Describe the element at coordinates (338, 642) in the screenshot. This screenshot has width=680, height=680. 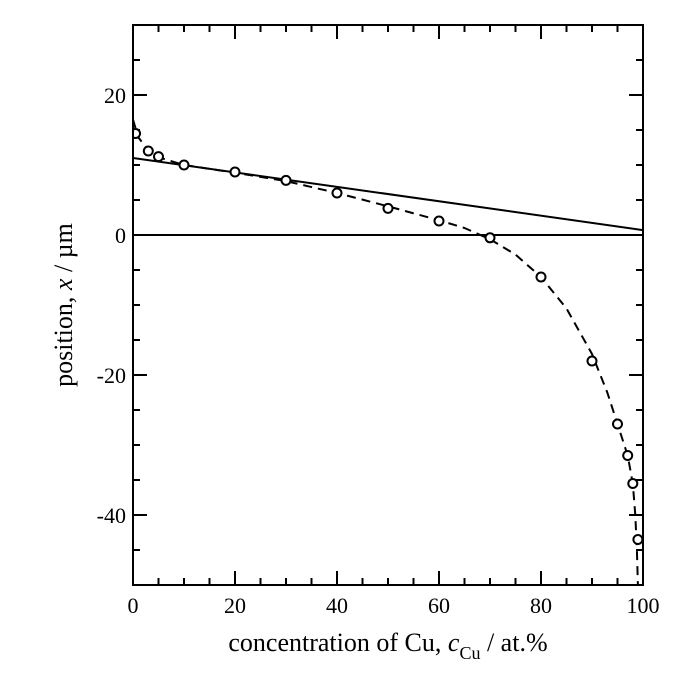
I see `x-axis-title-prefix: concentration of Cu,` at that location.